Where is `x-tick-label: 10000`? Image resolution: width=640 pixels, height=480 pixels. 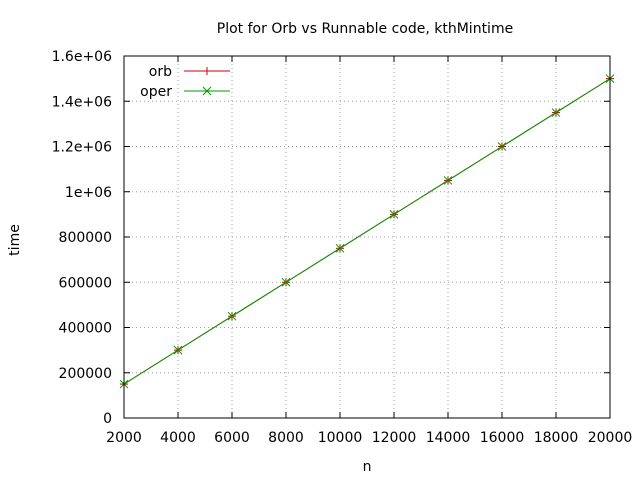 x-tick-label: 10000 is located at coordinates (340, 438).